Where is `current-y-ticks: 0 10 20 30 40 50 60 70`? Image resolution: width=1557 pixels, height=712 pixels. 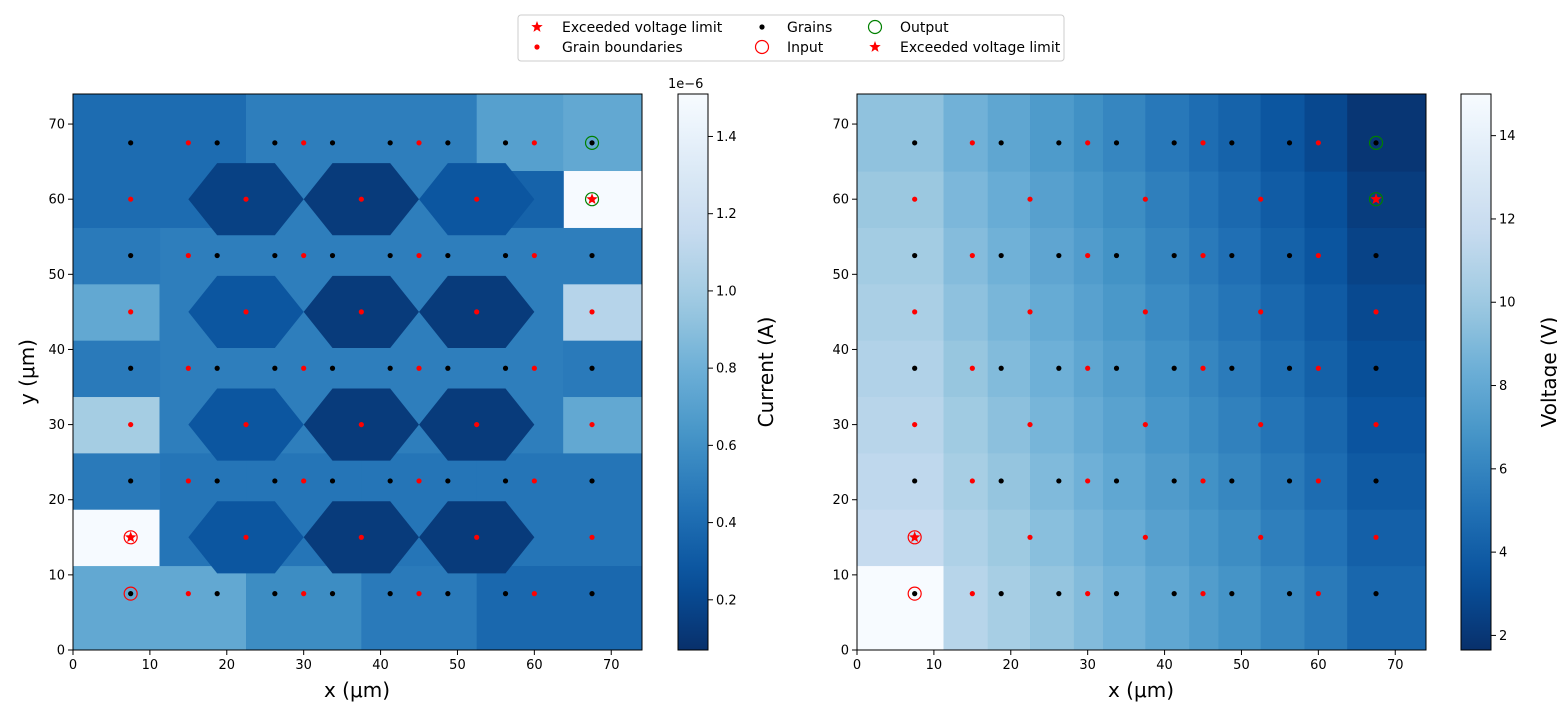
current-y-ticks: 0 10 20 30 40 50 60 70 is located at coordinates (60, 388).